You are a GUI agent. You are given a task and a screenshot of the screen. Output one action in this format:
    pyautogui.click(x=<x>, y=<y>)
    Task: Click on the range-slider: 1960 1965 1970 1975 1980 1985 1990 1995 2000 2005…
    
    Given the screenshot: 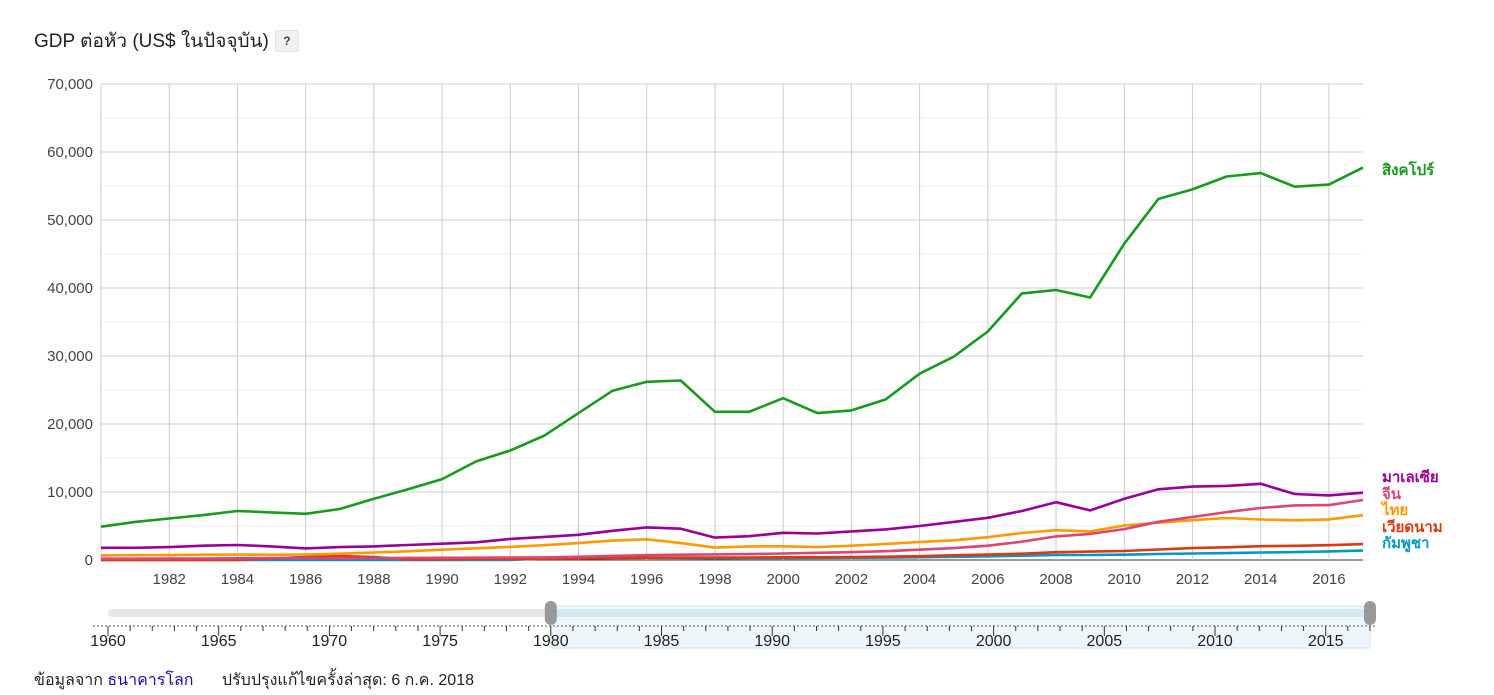 What is the action you would take?
    pyautogui.click(x=733, y=625)
    